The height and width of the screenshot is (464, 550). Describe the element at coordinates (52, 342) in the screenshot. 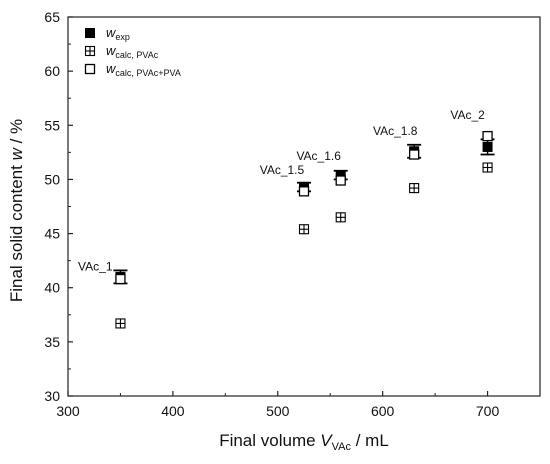

I see `y-tick-label: 35` at that location.